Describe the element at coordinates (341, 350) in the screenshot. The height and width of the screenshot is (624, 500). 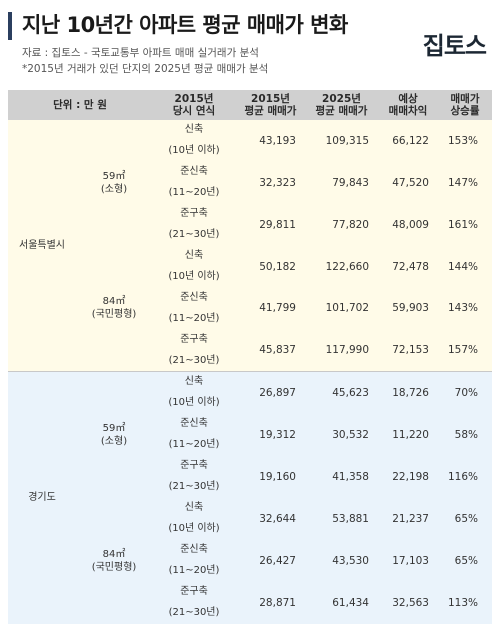
I see `price-2025-cell: 117,990` at that location.